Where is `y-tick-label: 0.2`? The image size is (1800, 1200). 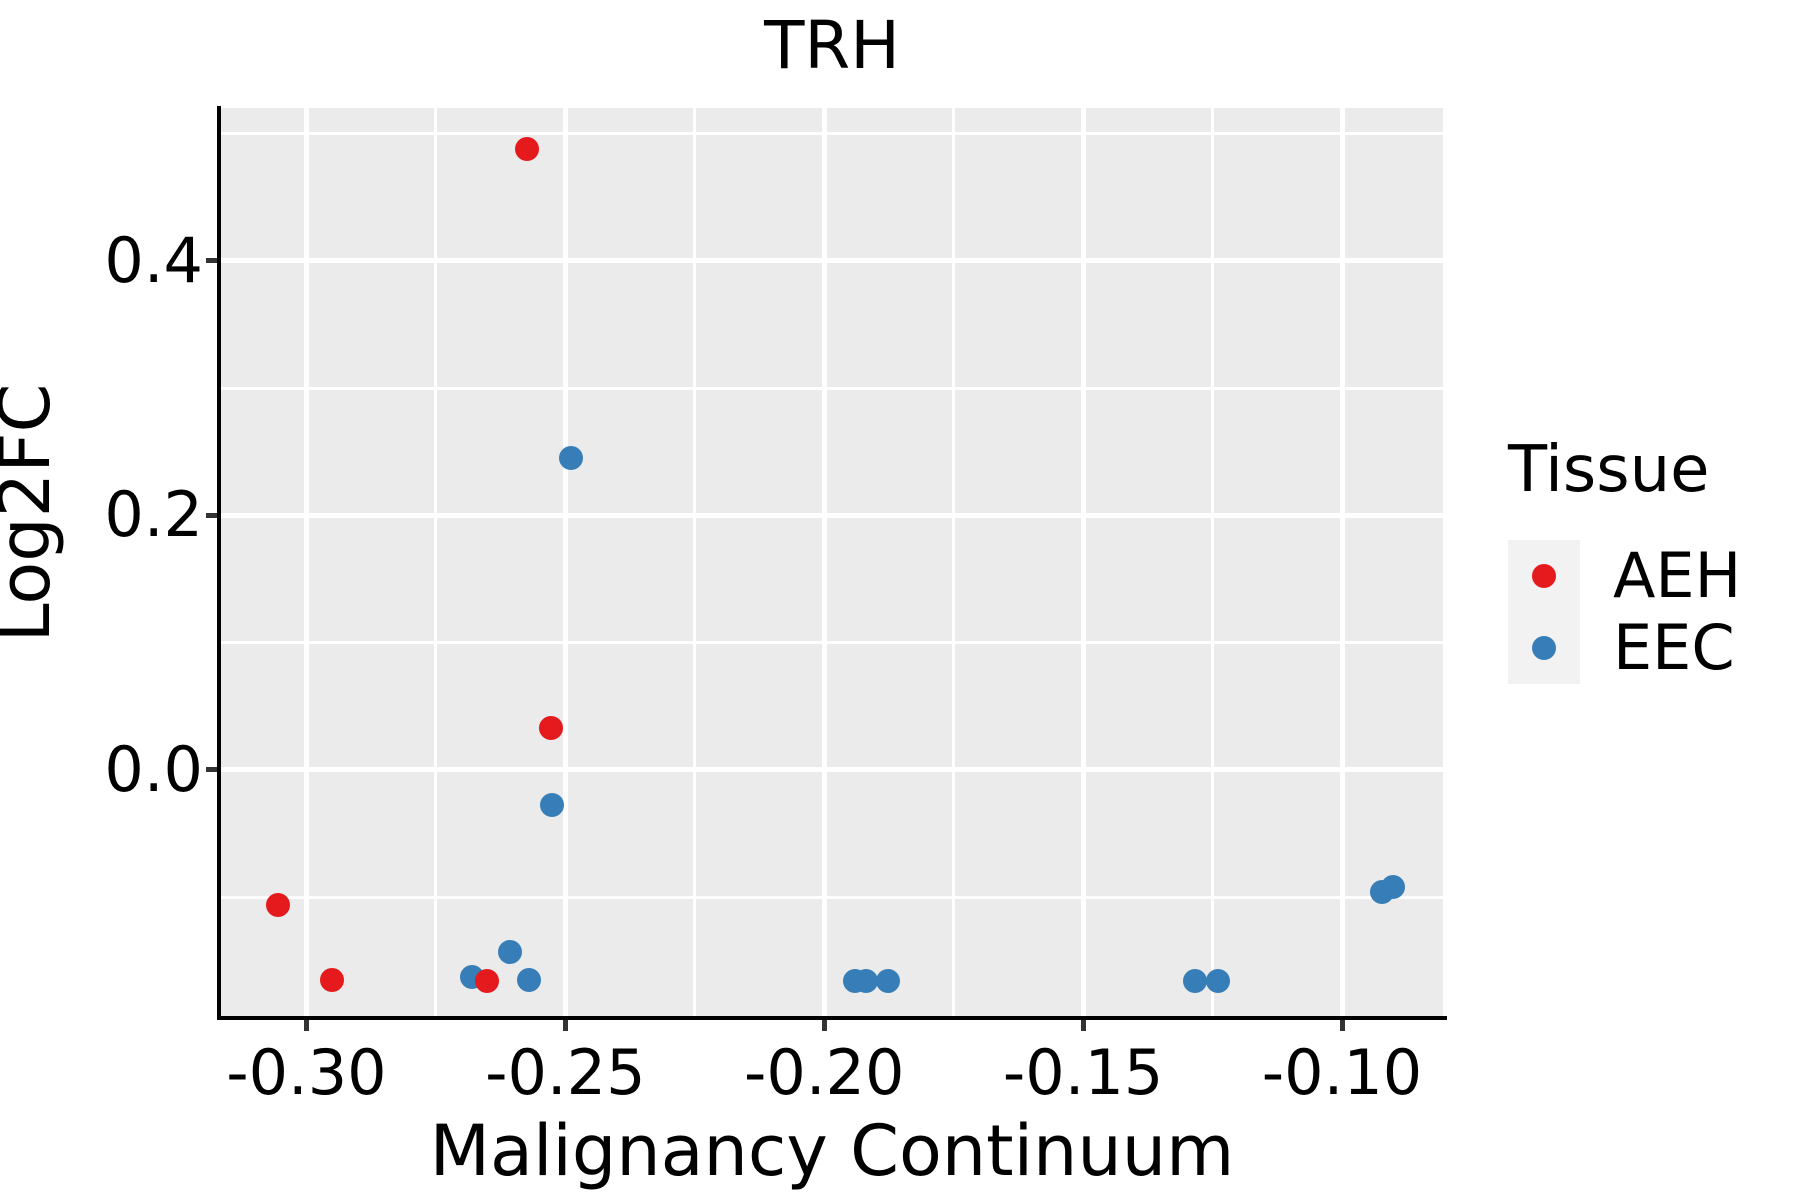
y-tick-label: 0.2 is located at coordinates (153, 515).